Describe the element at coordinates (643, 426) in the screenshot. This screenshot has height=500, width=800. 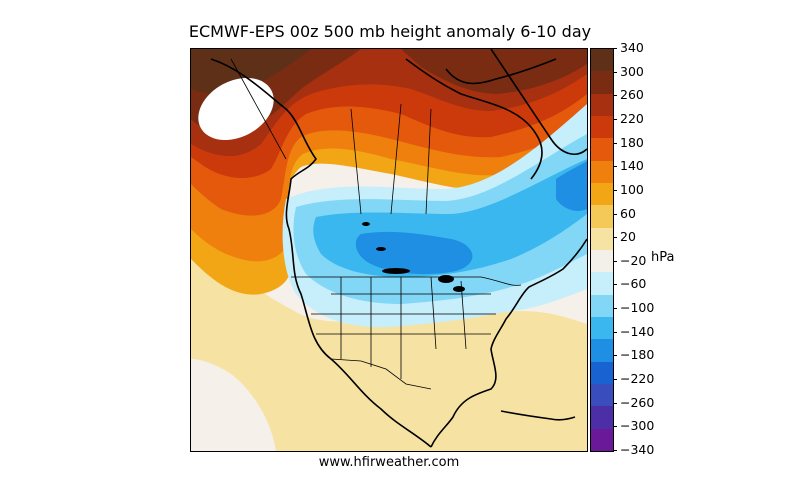
I see `colorbar-tick-label: −300` at that location.